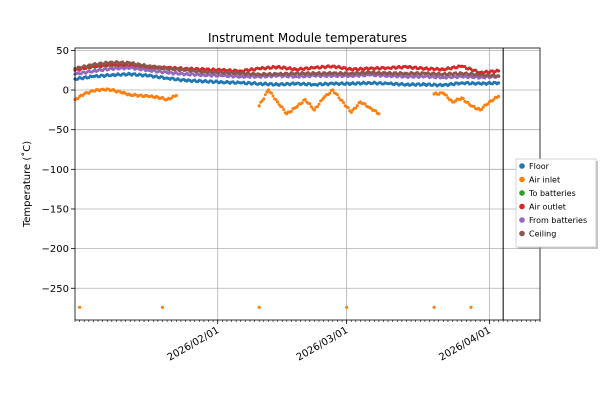 The height and width of the screenshot is (404, 600). I want to click on legend-label: To batteries, so click(552, 193).